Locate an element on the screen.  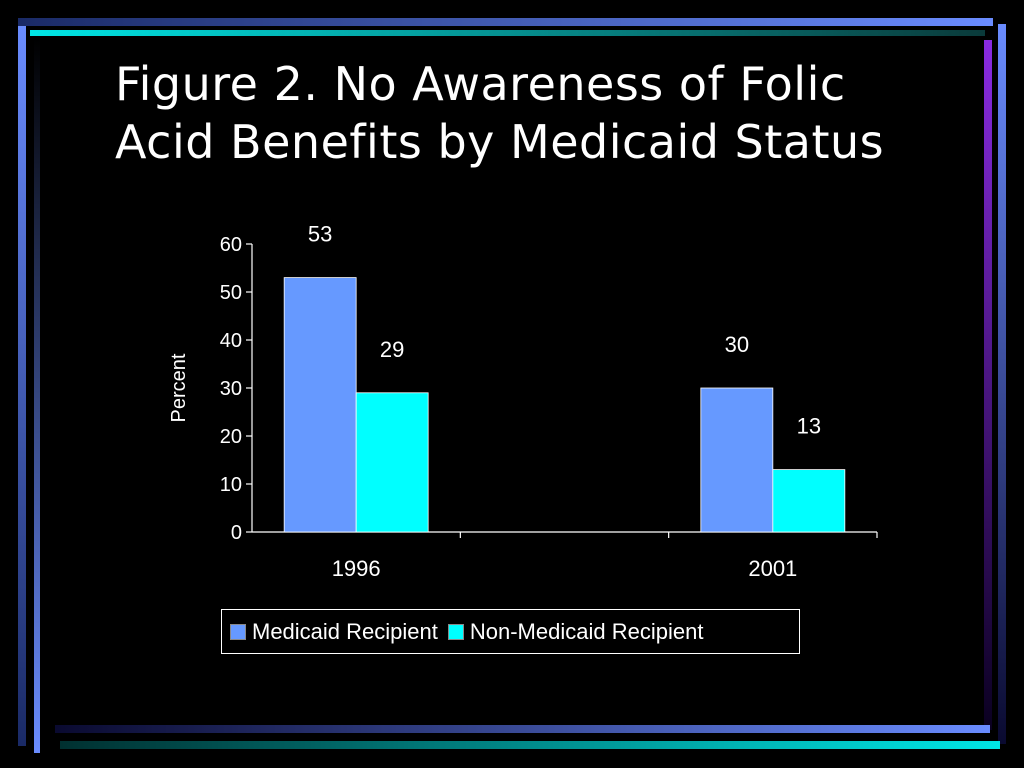
bar-medicaid-recipient-1996 is located at coordinates (320, 405).